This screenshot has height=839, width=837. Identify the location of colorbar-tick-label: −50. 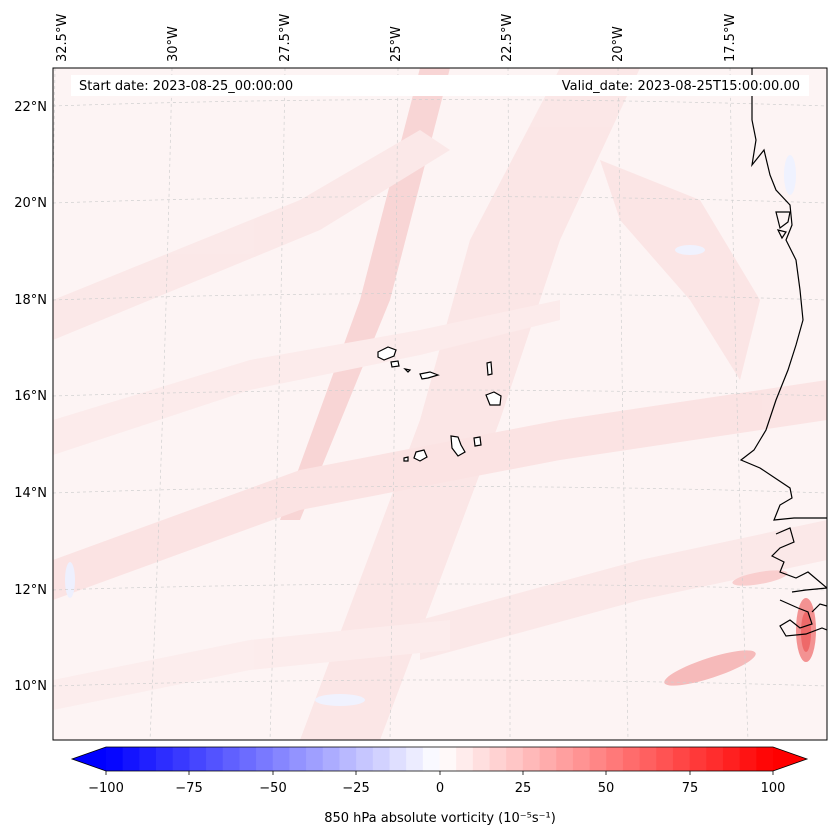
(272, 788).